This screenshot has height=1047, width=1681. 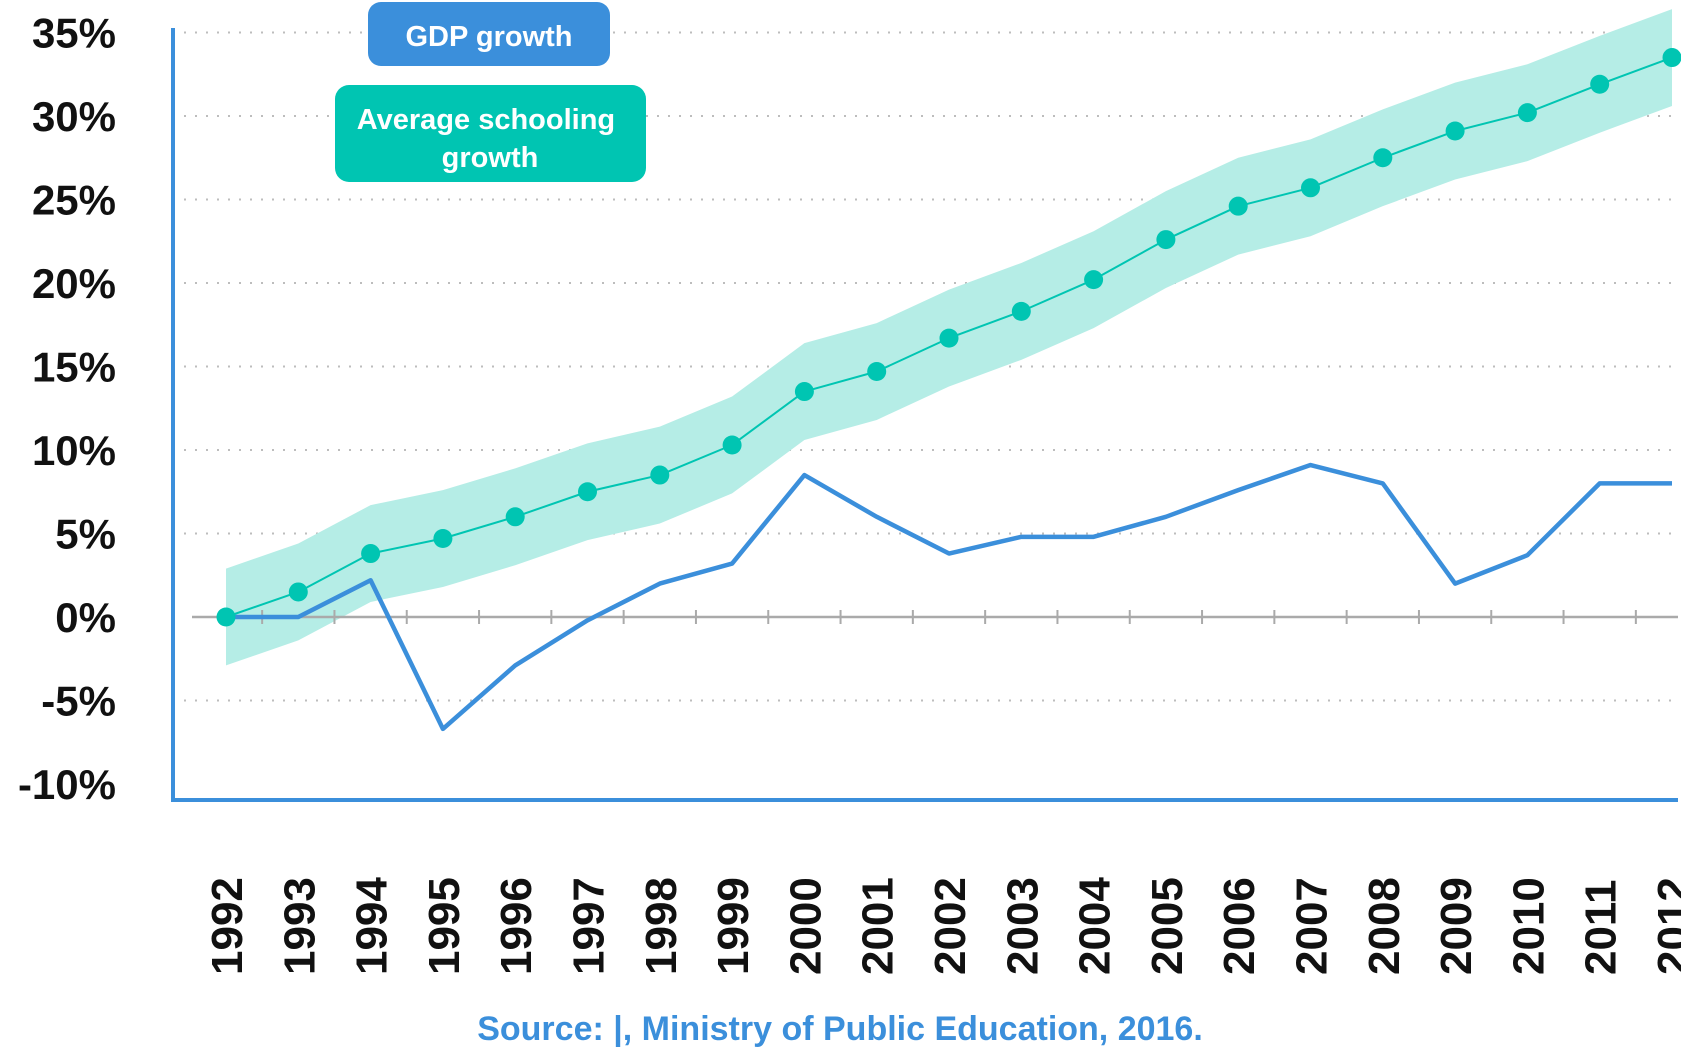 What do you see at coordinates (1312, 926) in the screenshot?
I see `x-tick-label: 2007` at bounding box center [1312, 926].